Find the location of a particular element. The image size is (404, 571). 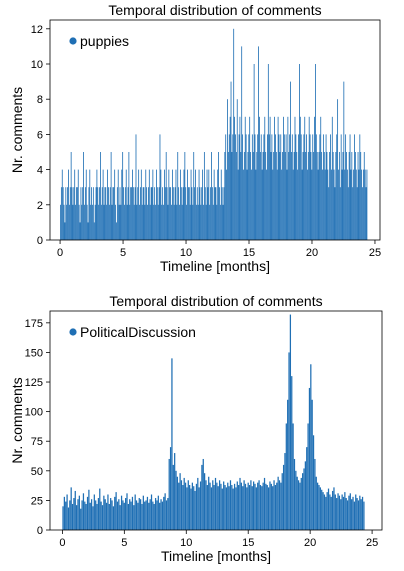

legend-label: PoliticalDiscussion is located at coordinates (138, 332).